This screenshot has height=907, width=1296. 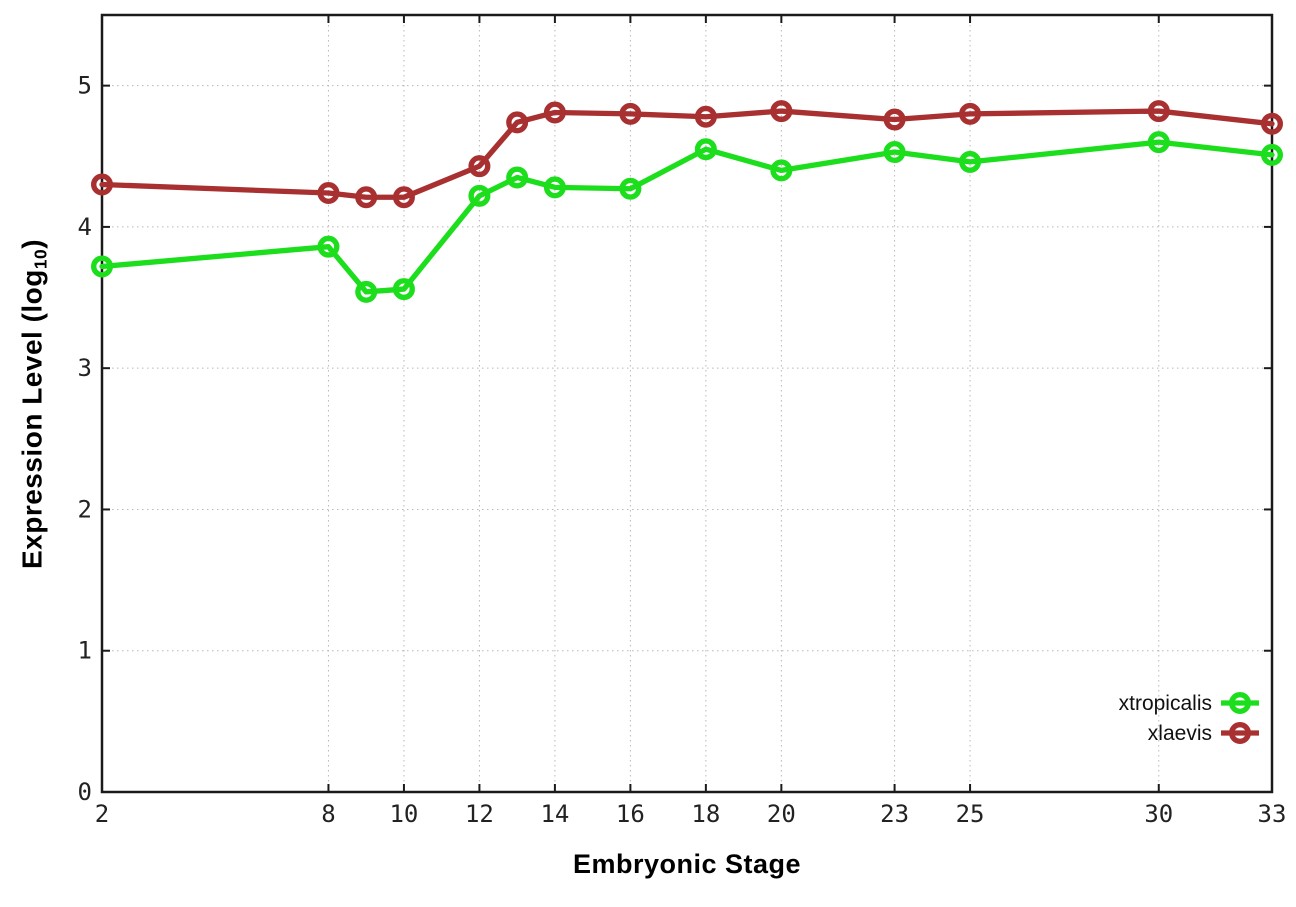 What do you see at coordinates (85, 509) in the screenshot?
I see `y-tick-label: 2` at bounding box center [85, 509].